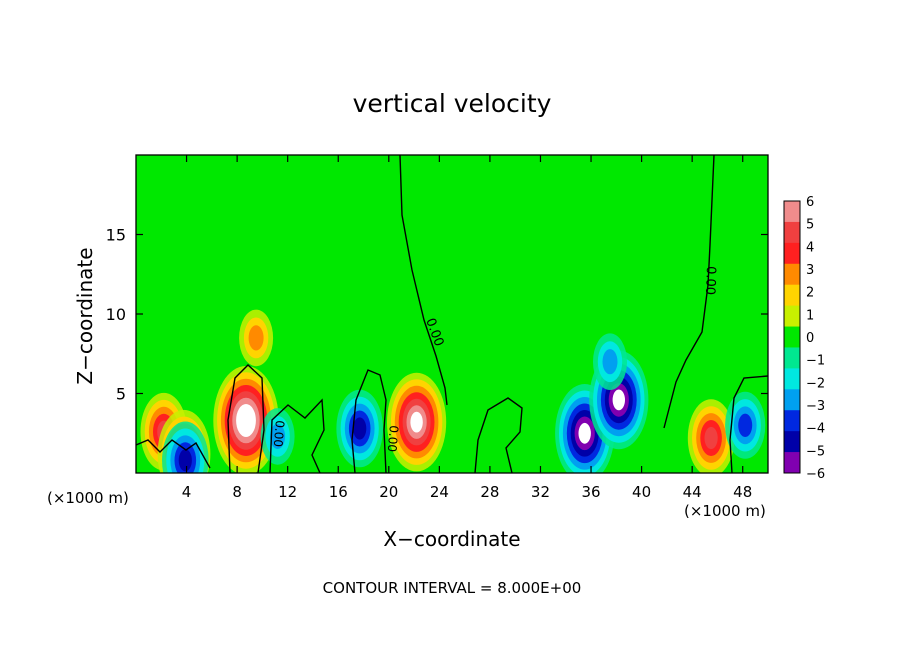  Describe the element at coordinates (116, 235) in the screenshot. I see `y-tick-label: 15` at that location.